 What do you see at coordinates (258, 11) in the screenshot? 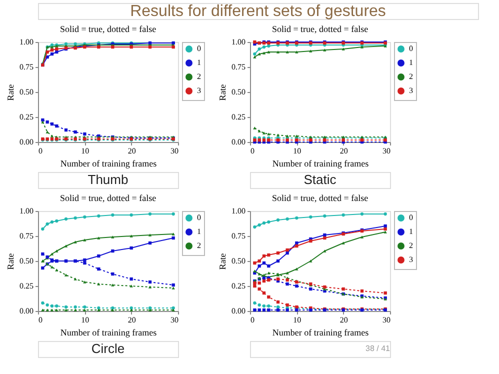
I see `text: Results for different sets of gestures` at bounding box center [258, 11].